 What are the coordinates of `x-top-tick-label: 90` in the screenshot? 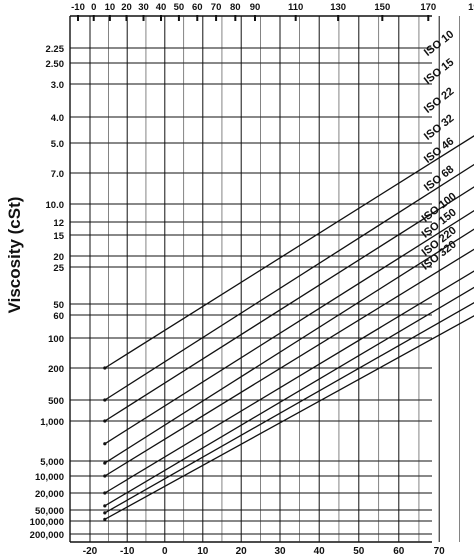 It's located at (255, 7).